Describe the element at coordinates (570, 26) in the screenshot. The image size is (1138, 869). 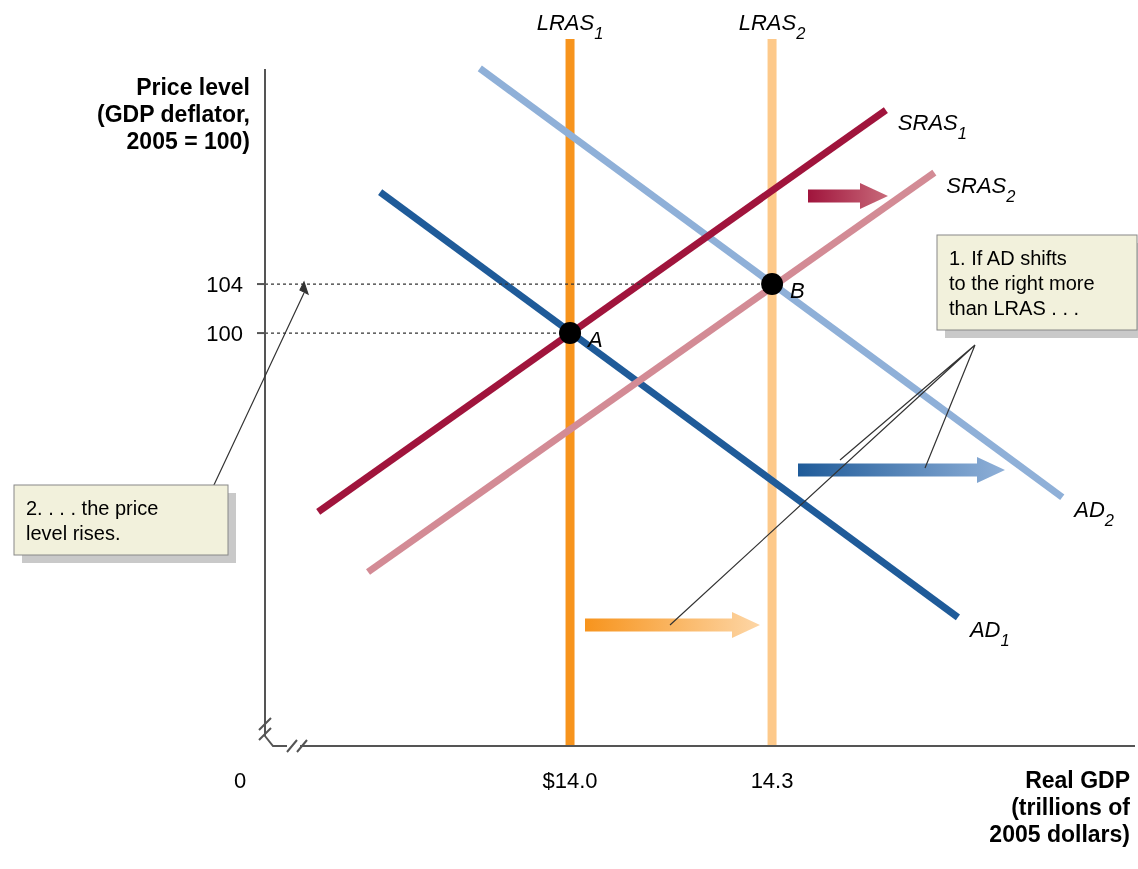
I see `ref-line-label: LRAS$_{1}$` at that location.